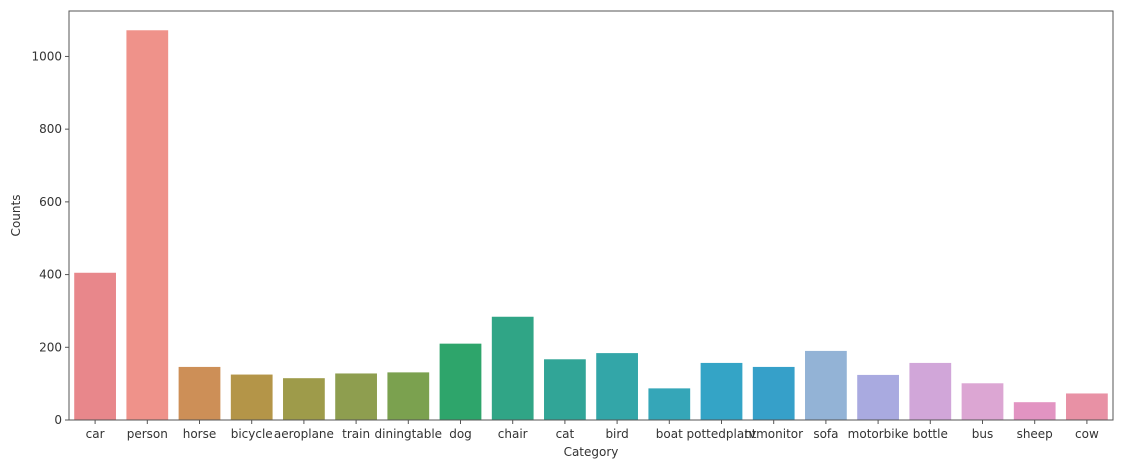 This screenshot has height=472, width=1142. Describe the element at coordinates (200, 434) in the screenshot. I see `x-tick-label: horse` at that location.